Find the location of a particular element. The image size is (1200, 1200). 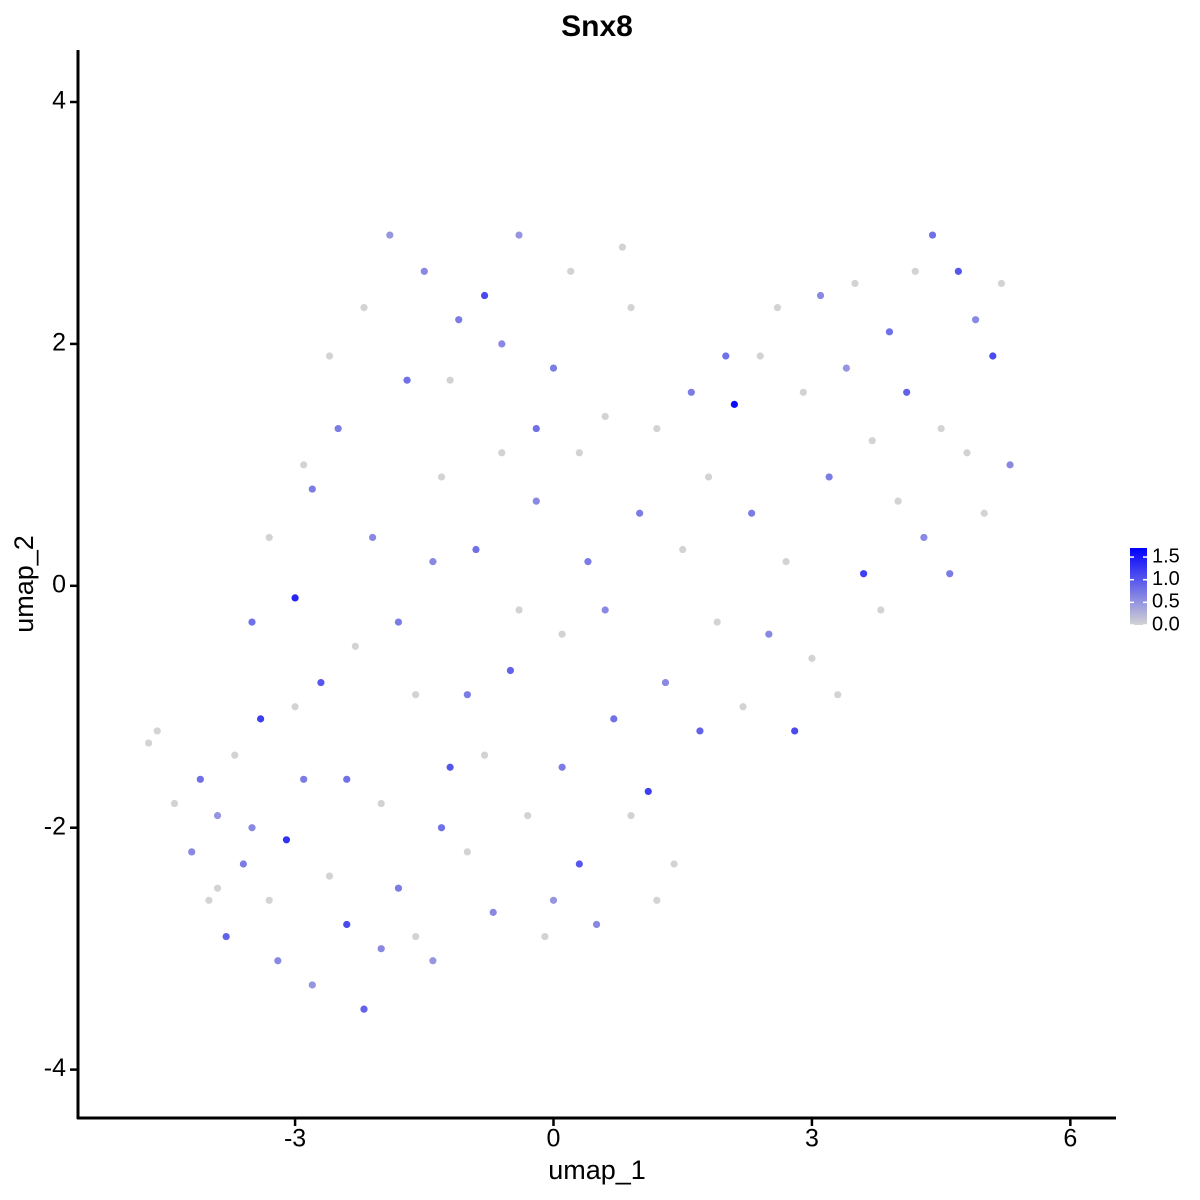

x-tick-label: 0 is located at coordinates (554, 1139).